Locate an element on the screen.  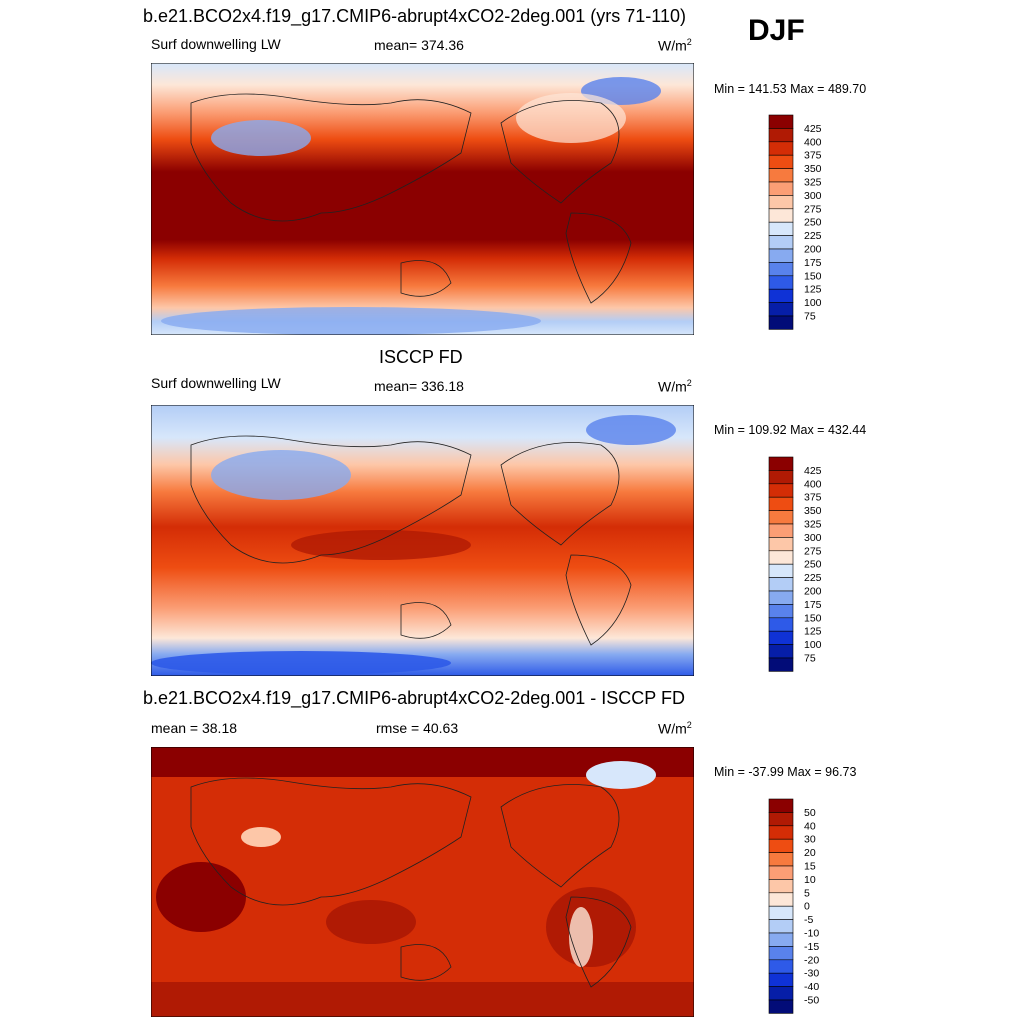
panel3-coastlines is located at coordinates (411, 882).